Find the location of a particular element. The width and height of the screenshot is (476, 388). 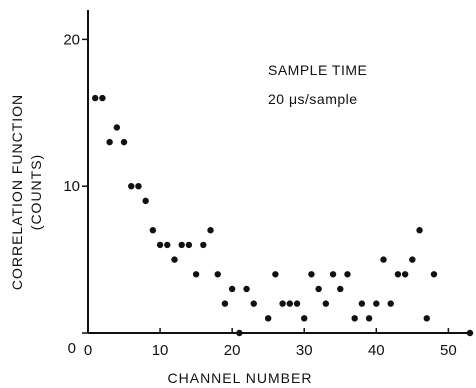

x-tick-label: 40 is located at coordinates (376, 350).